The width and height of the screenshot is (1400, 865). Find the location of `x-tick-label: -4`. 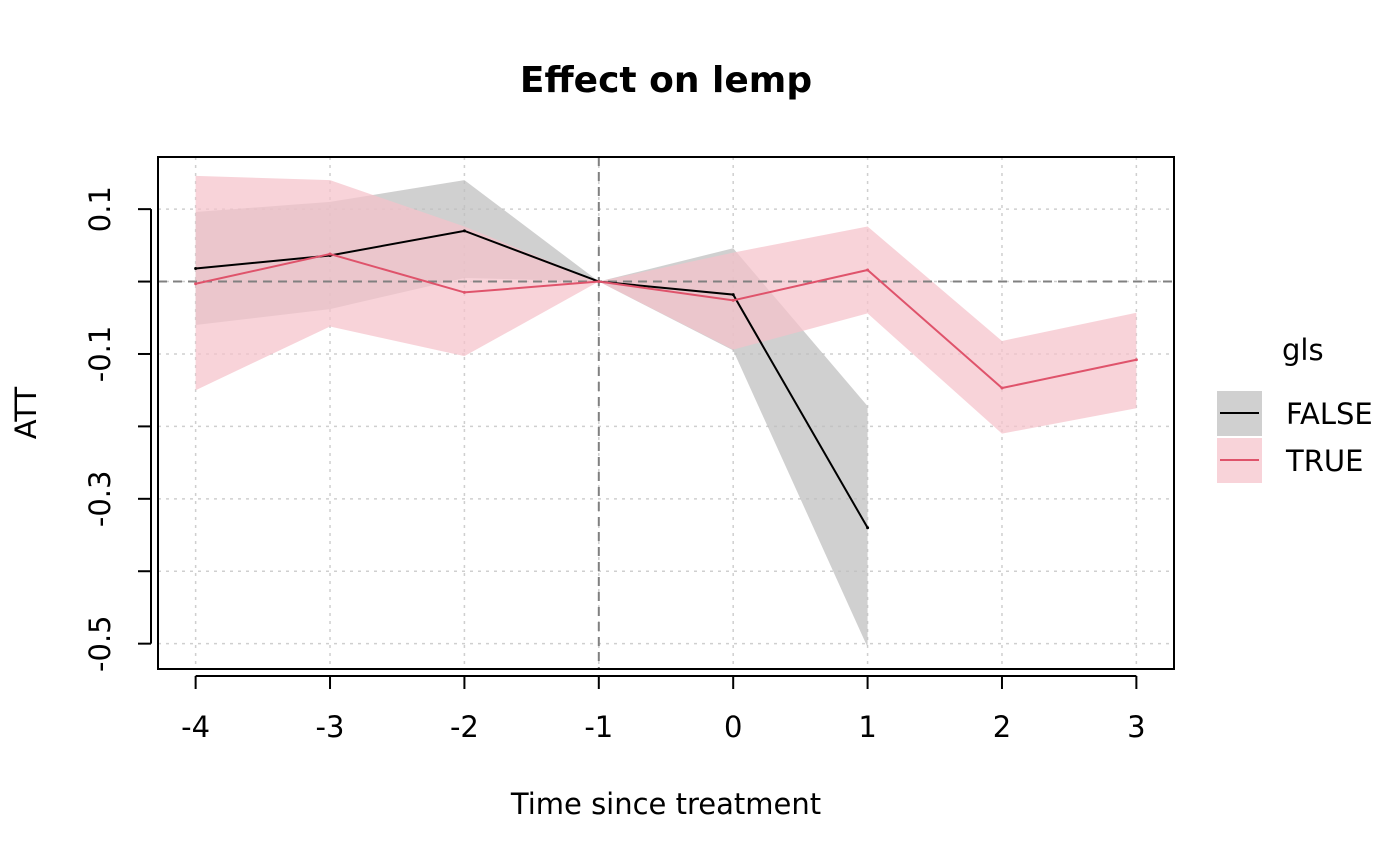

x-tick-label: -4 is located at coordinates (195, 727).